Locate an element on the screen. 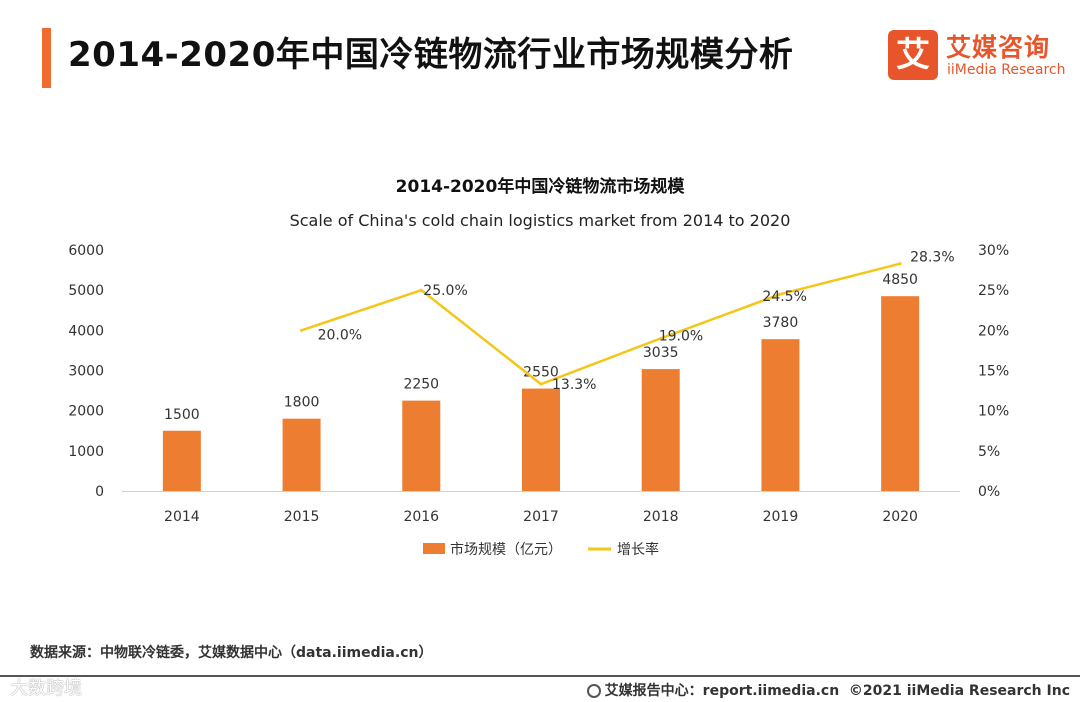 The height and width of the screenshot is (702, 1080). logo-text-en: iiMedia Research is located at coordinates (1006, 70).